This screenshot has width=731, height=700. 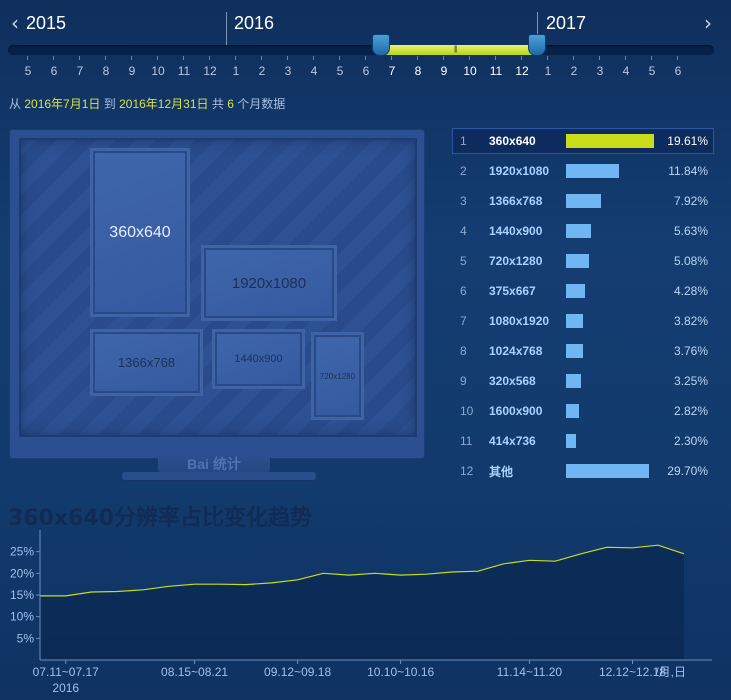 What do you see at coordinates (62, 104) in the screenshot?
I see `range-start-date: 2016年7月1日` at bounding box center [62, 104].